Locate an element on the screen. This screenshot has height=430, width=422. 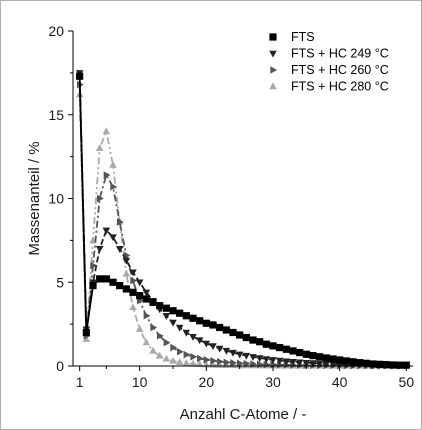
y-tick-label: 5 is located at coordinates (60, 282).